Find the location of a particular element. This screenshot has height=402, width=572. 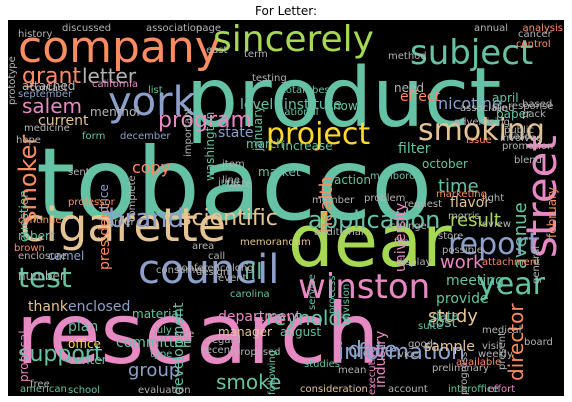

cloud-word: number is located at coordinates (41, 276).